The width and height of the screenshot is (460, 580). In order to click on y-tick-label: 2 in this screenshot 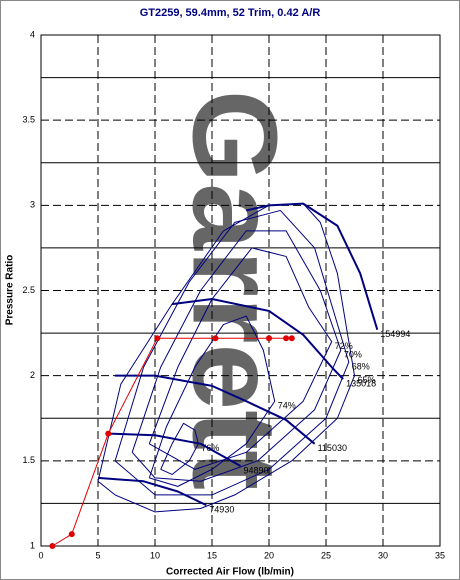, I will do `click(32, 375)`.